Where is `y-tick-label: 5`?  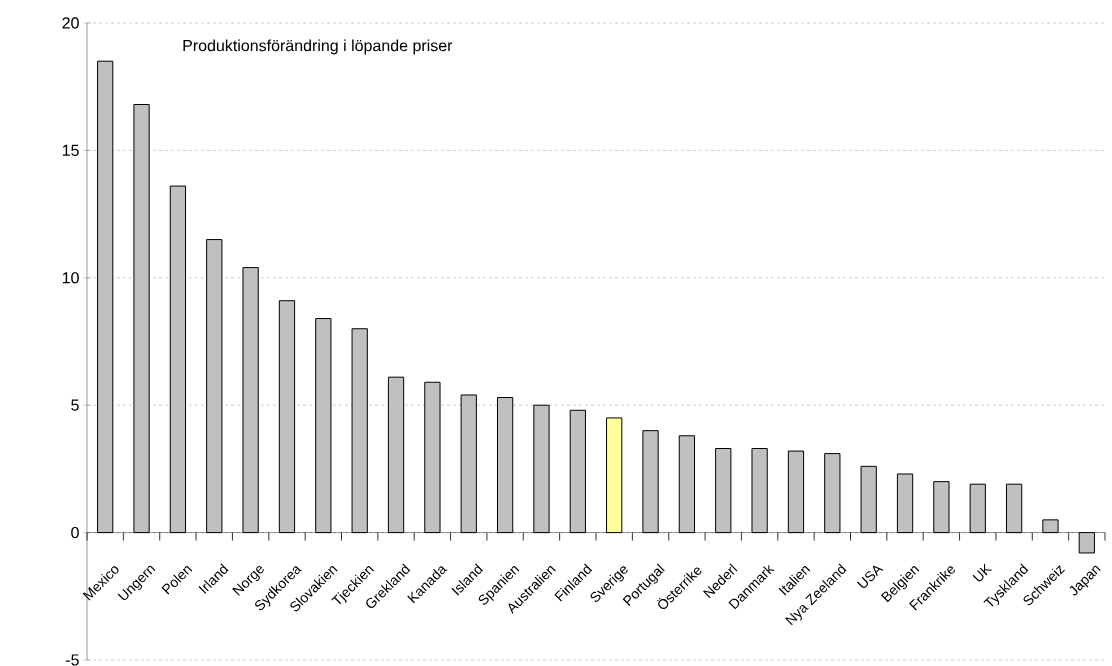 y-tick-label: 5 is located at coordinates (75, 405).